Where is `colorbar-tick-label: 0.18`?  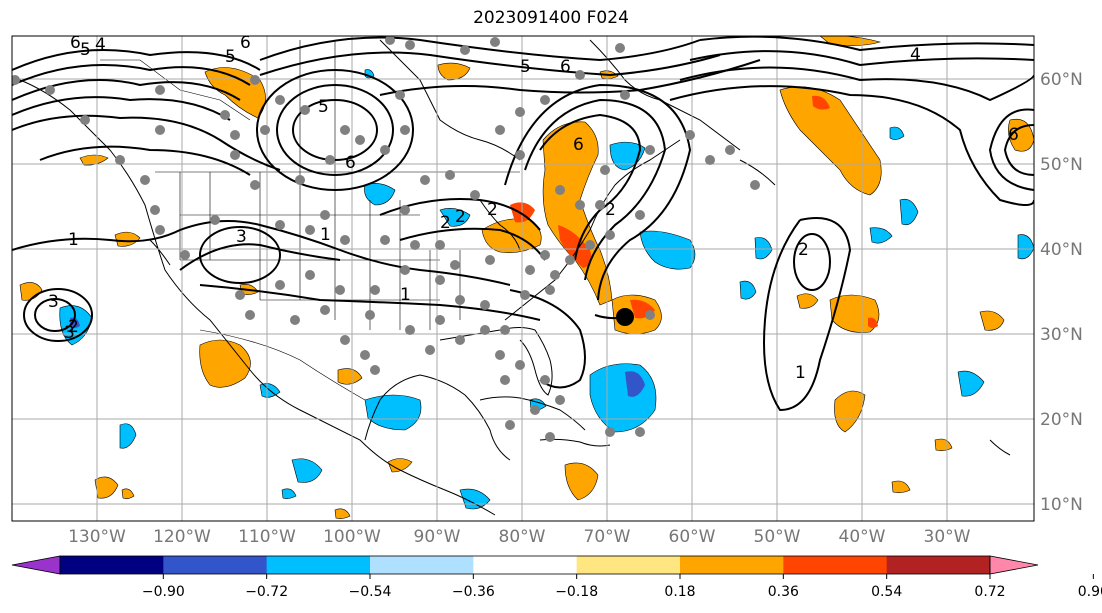 colorbar-tick-label: 0.18 is located at coordinates (679, 592).